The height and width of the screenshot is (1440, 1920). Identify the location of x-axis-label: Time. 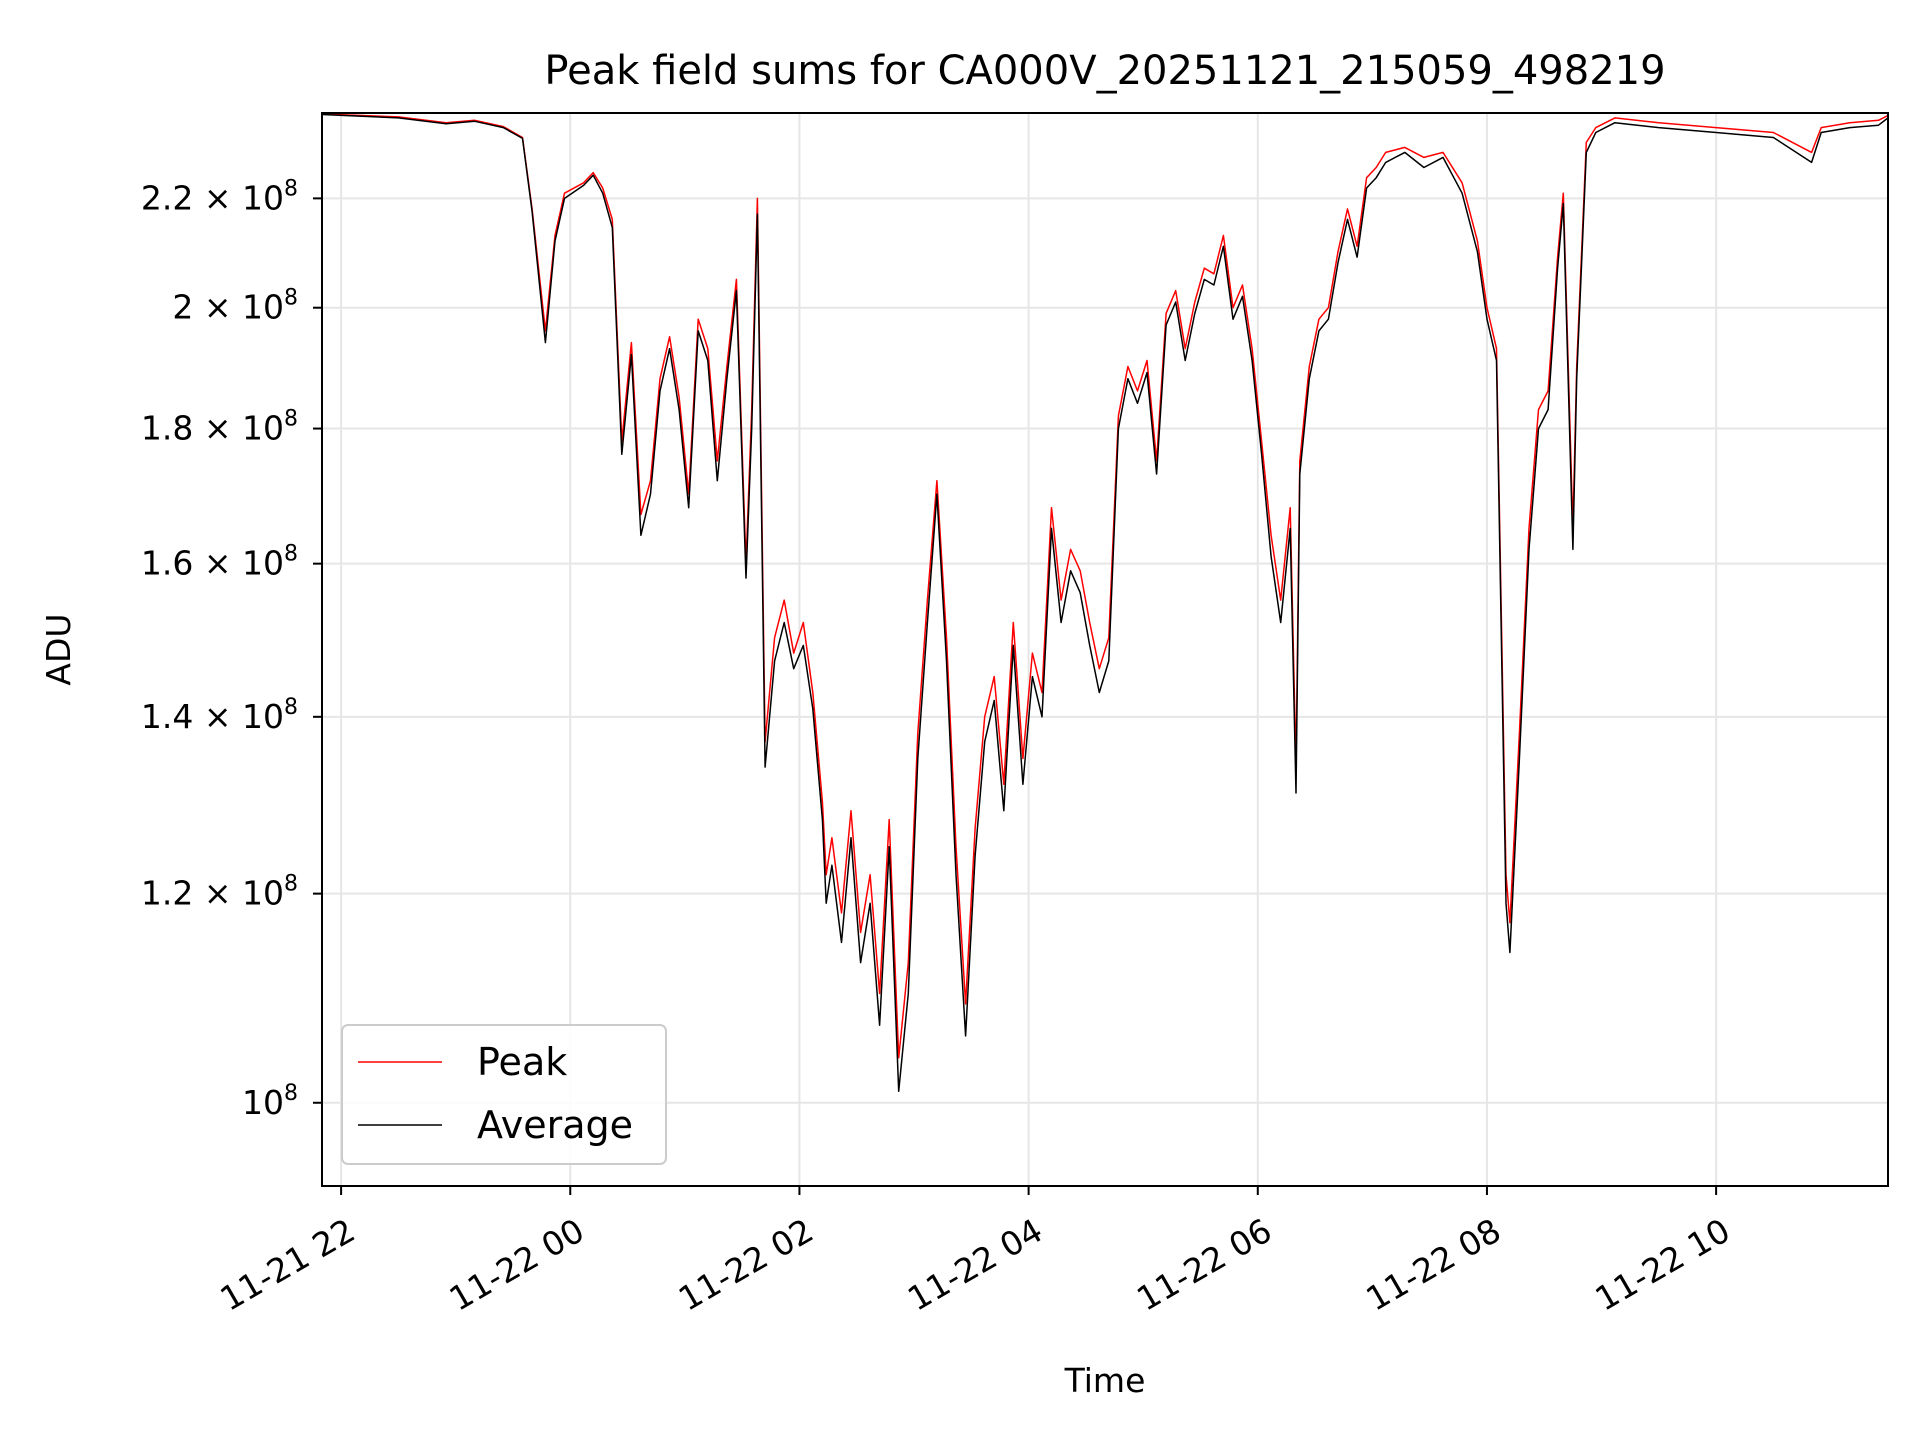
(1105, 1380).